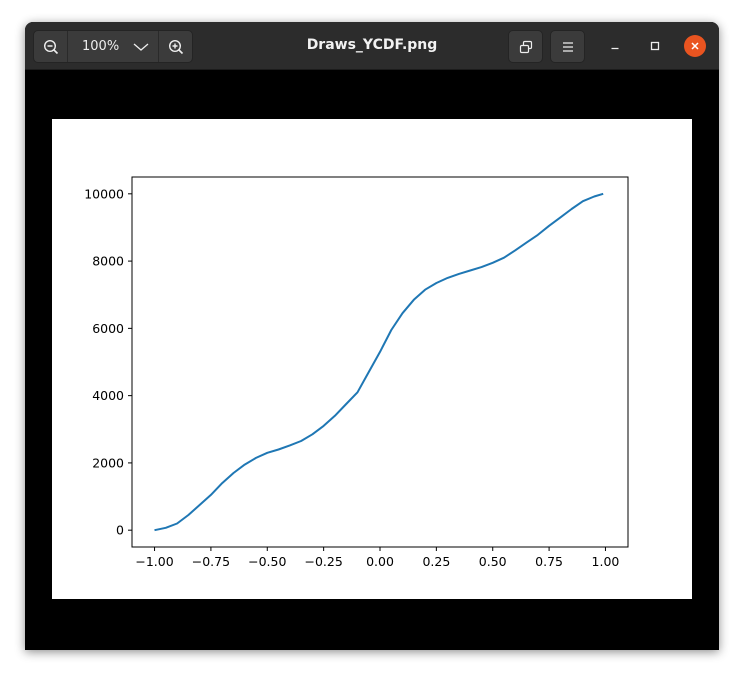 This screenshot has height=678, width=744. I want to click on minimize-icon, so click(615, 48).